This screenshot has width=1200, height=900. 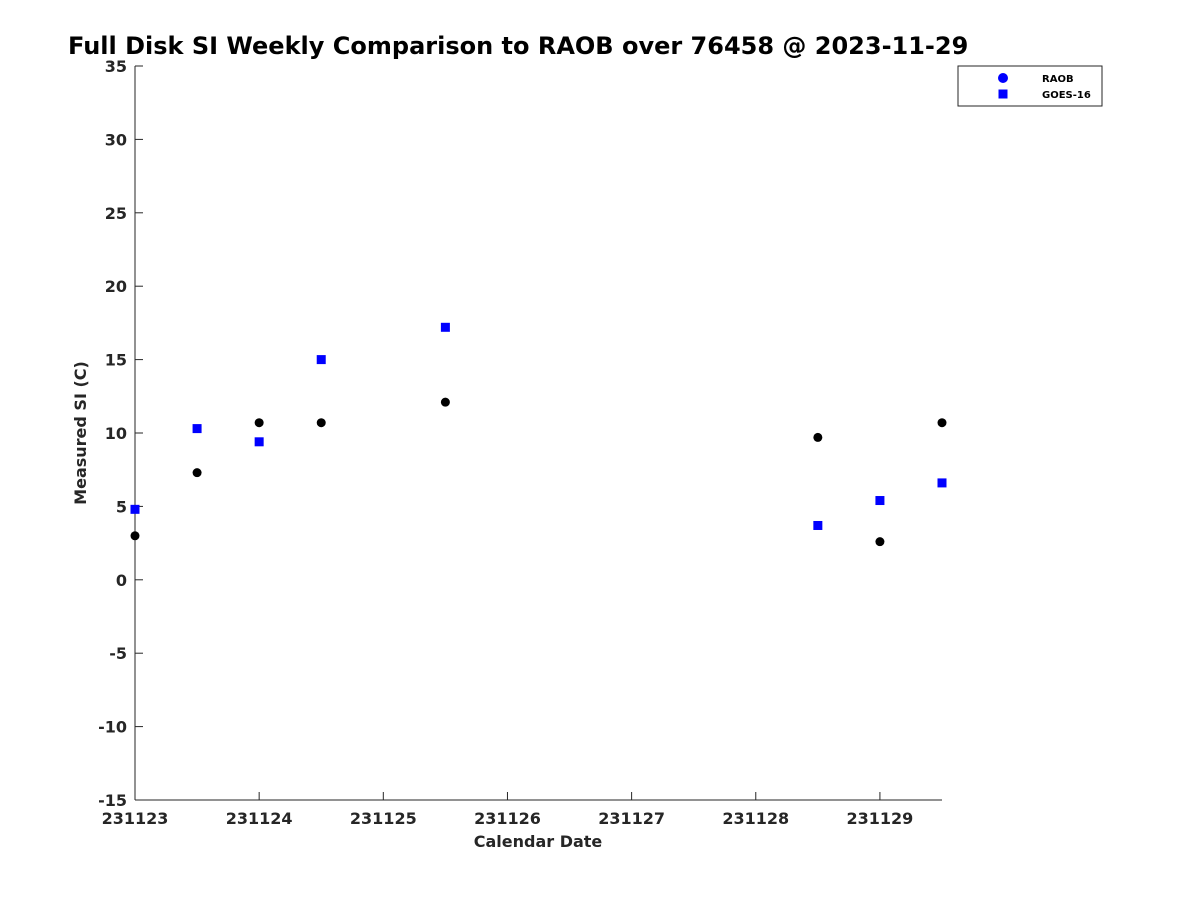 I want to click on x-tick-label: 231129, so click(x=880, y=818).